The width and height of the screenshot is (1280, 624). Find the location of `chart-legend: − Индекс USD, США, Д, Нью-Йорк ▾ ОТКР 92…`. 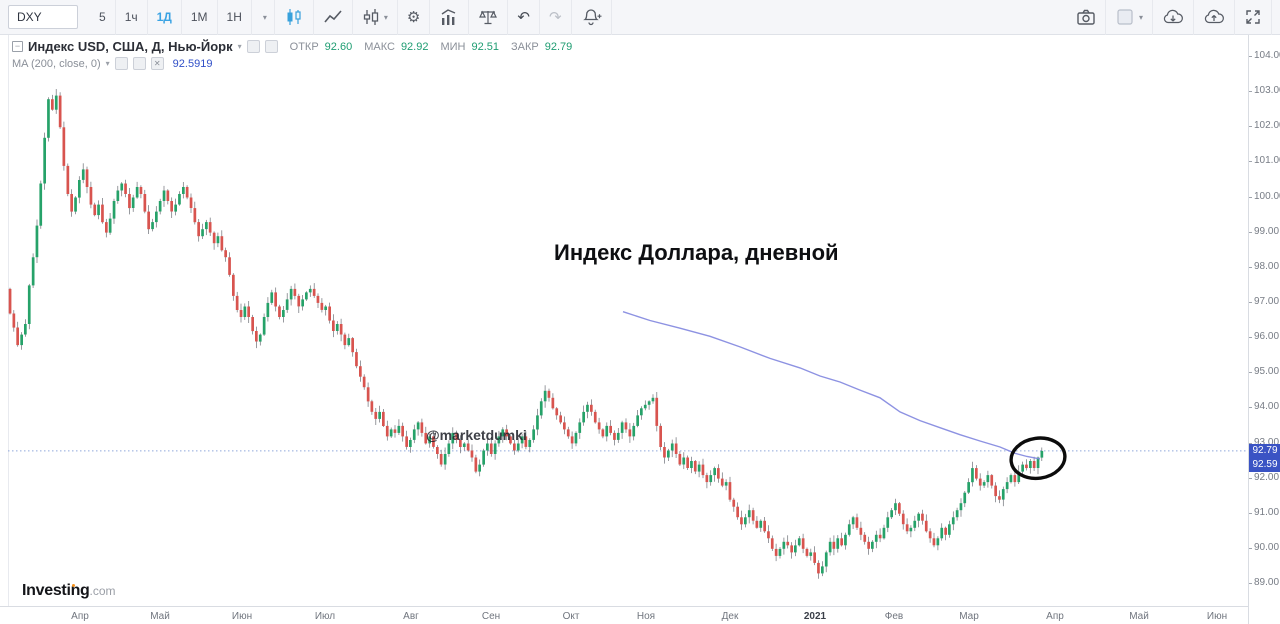

chart-legend: − Индекс USD, США, Д, Нью-Йорк ▾ ОТКР 92… is located at coordinates (292, 55).